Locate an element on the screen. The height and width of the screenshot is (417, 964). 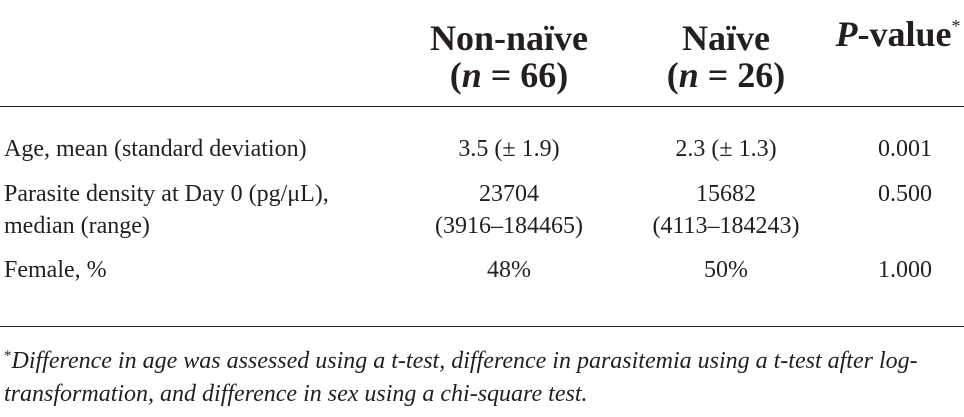
header-non-naive-title: Non-naïve is located at coordinates (508, 37).